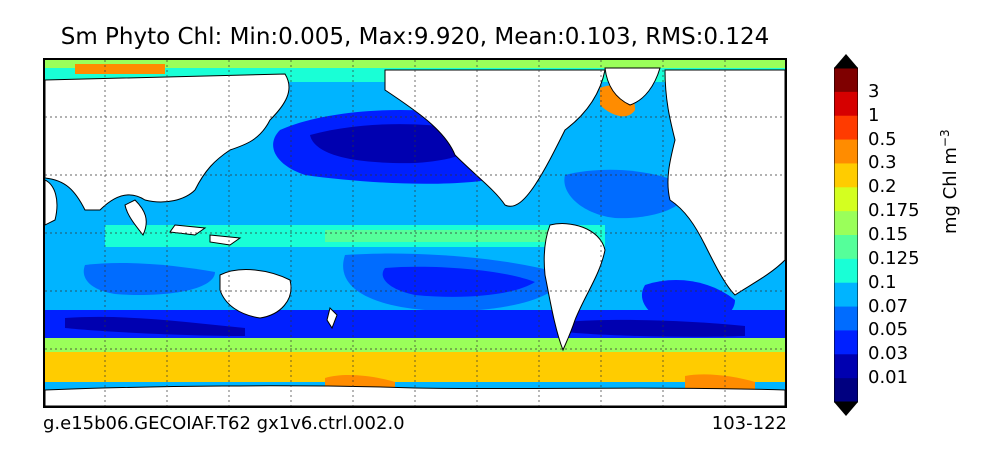 Image resolution: width=994 pixels, height=464 pixels. I want to click on colorbar-tick-label: 0.125, so click(894, 258).